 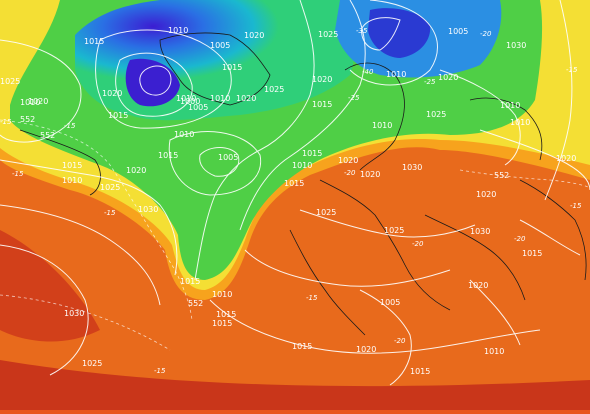 I want to click on hot-zone-west, so click(x=50, y=286).